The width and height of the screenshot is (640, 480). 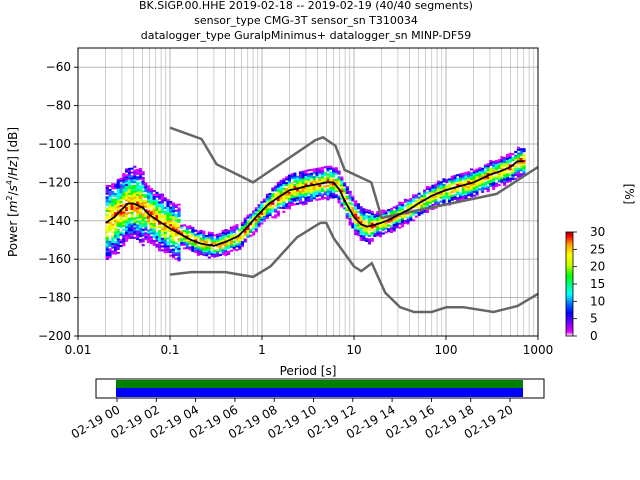 I want to click on y-tick-label: −60, so click(x=58, y=67).